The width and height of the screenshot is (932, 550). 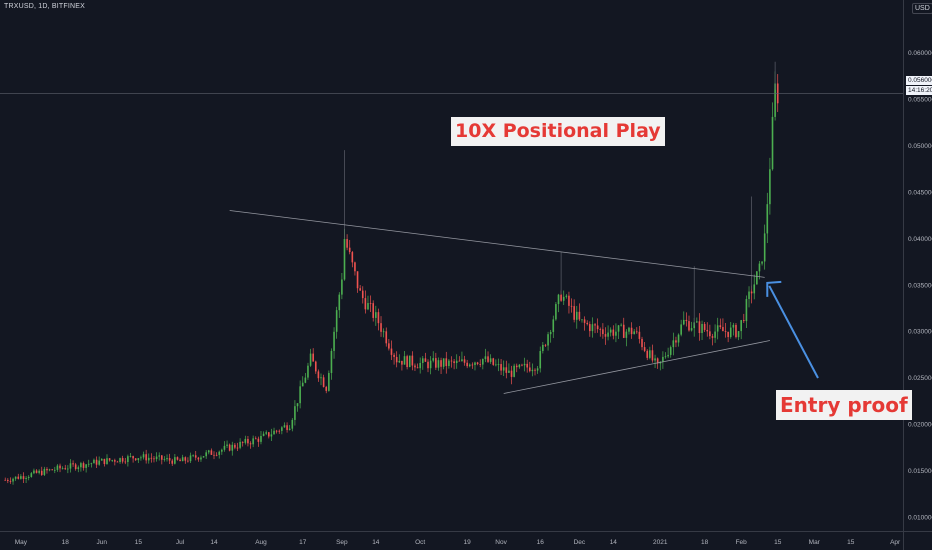 I want to click on x-tick-label: 15, so click(x=139, y=542).